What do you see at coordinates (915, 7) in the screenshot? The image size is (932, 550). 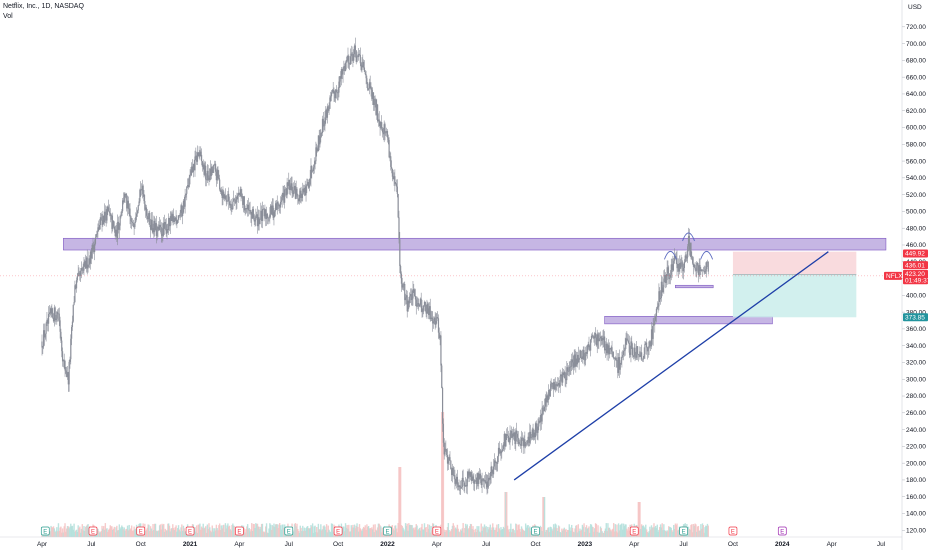 I see `currency-label: USD` at bounding box center [915, 7].